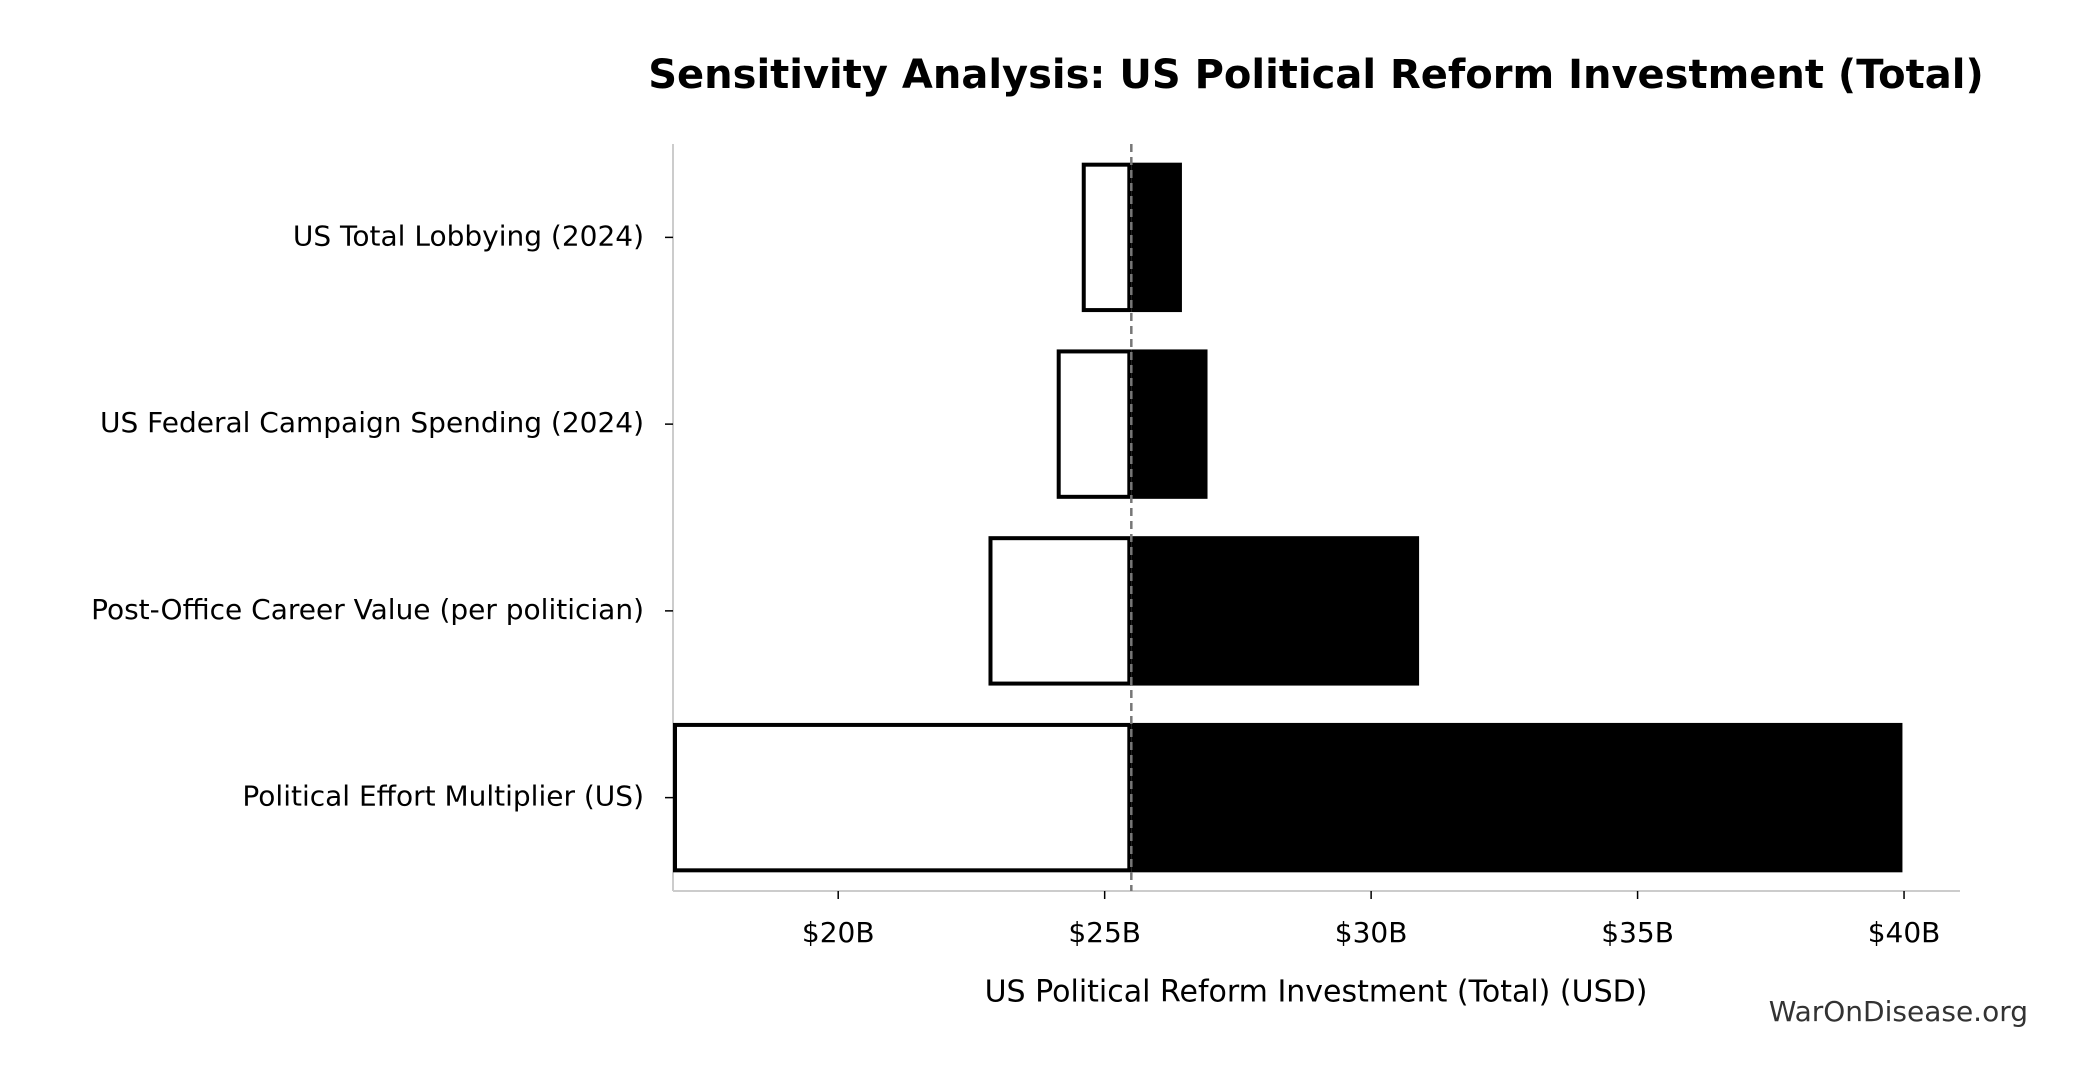  What do you see at coordinates (443, 796) in the screenshot?
I see `y-tick-label: Political Effort Multiplier (US)` at bounding box center [443, 796].